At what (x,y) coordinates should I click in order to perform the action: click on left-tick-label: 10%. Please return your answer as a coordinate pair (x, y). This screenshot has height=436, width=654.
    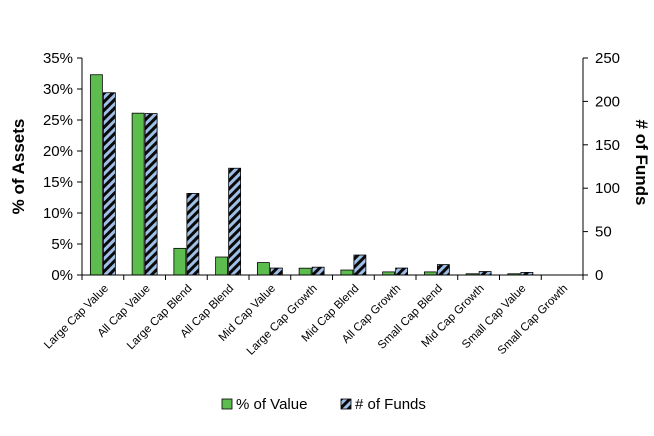
    Looking at the image, I should click on (58, 213).